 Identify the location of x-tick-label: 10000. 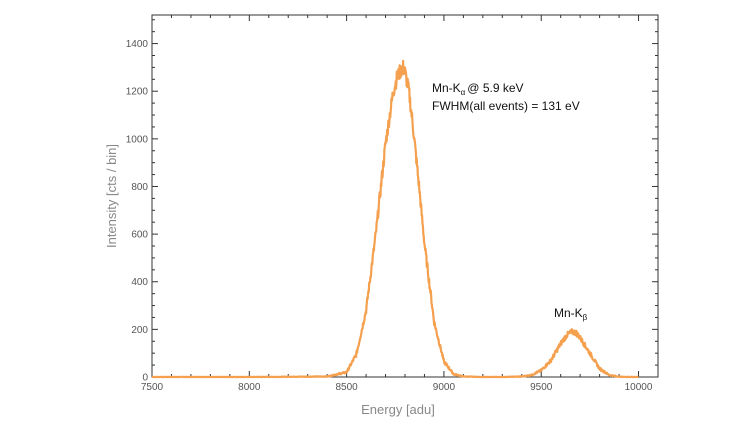
(639, 387).